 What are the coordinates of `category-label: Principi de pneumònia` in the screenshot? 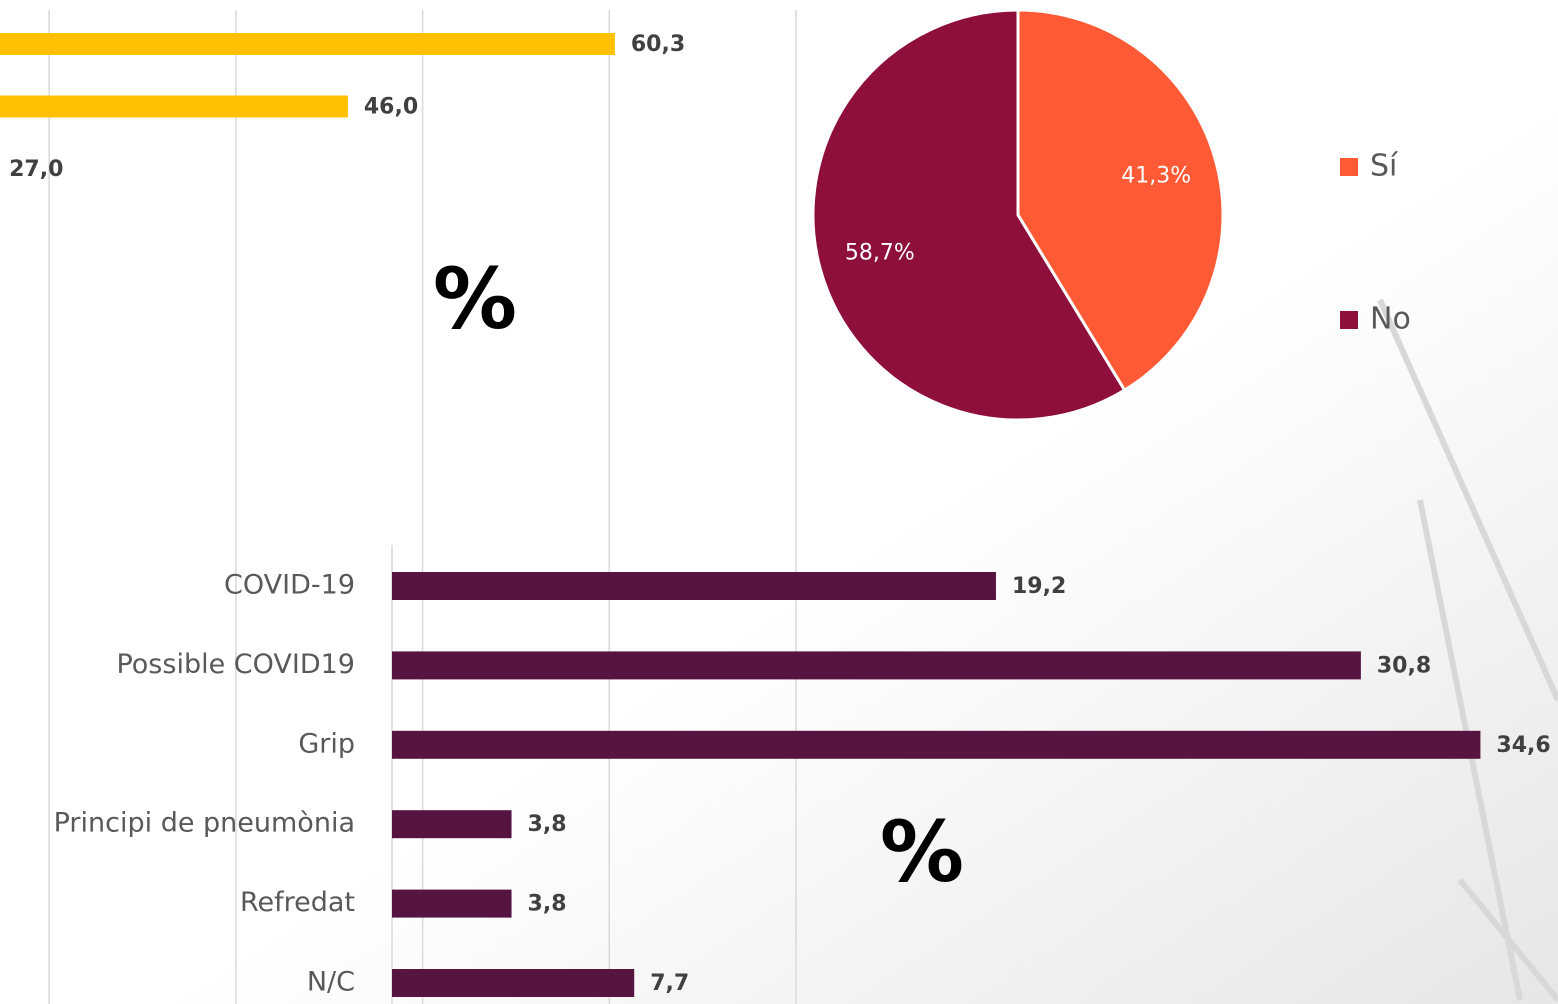 It's located at (204, 823).